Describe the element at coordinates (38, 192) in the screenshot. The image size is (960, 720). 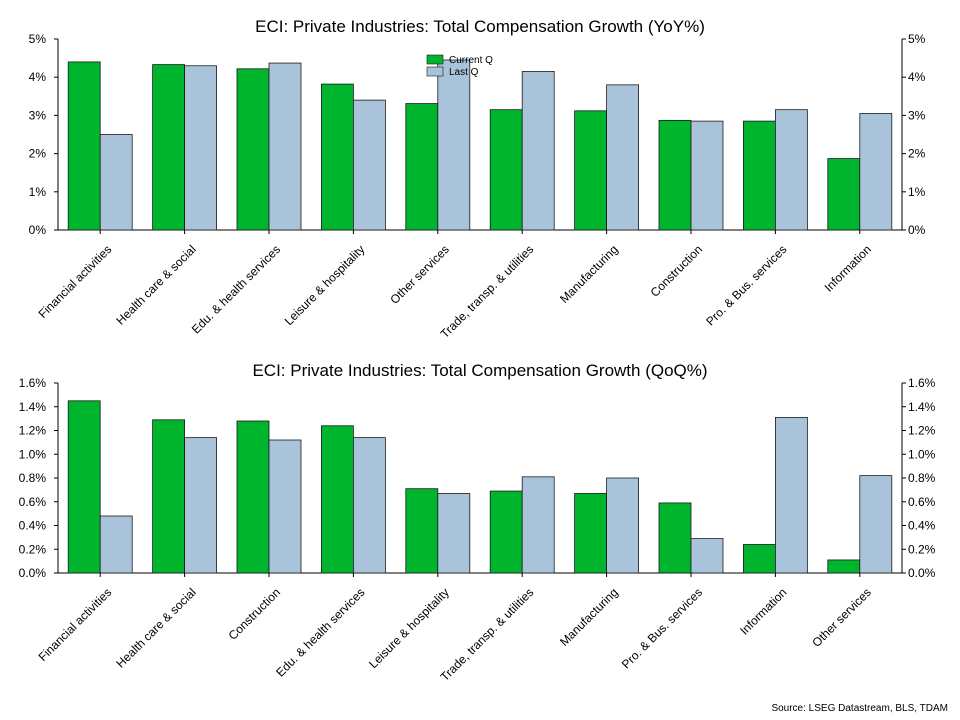
I see `y-tick-label-left: 1%` at that location.